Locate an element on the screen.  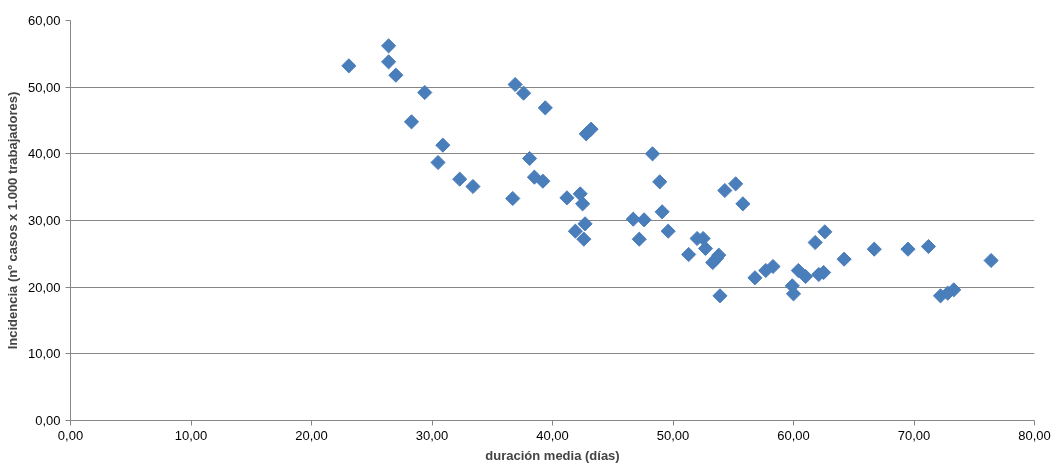
x-tick-label: 20,00 is located at coordinates (311, 435).